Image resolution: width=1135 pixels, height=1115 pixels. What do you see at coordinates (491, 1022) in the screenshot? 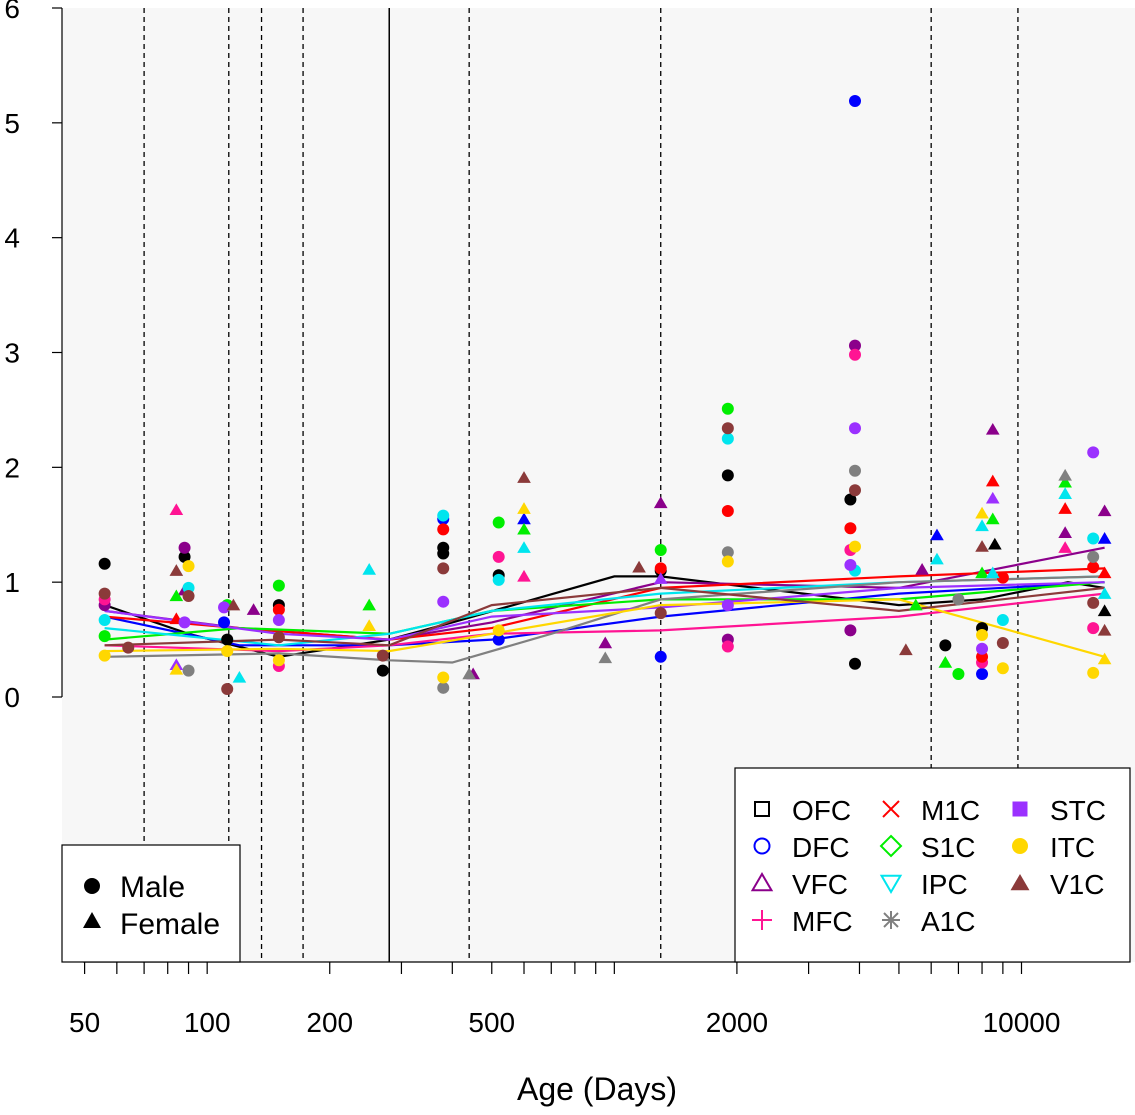
I see `x-tick-label: 500` at bounding box center [491, 1022].